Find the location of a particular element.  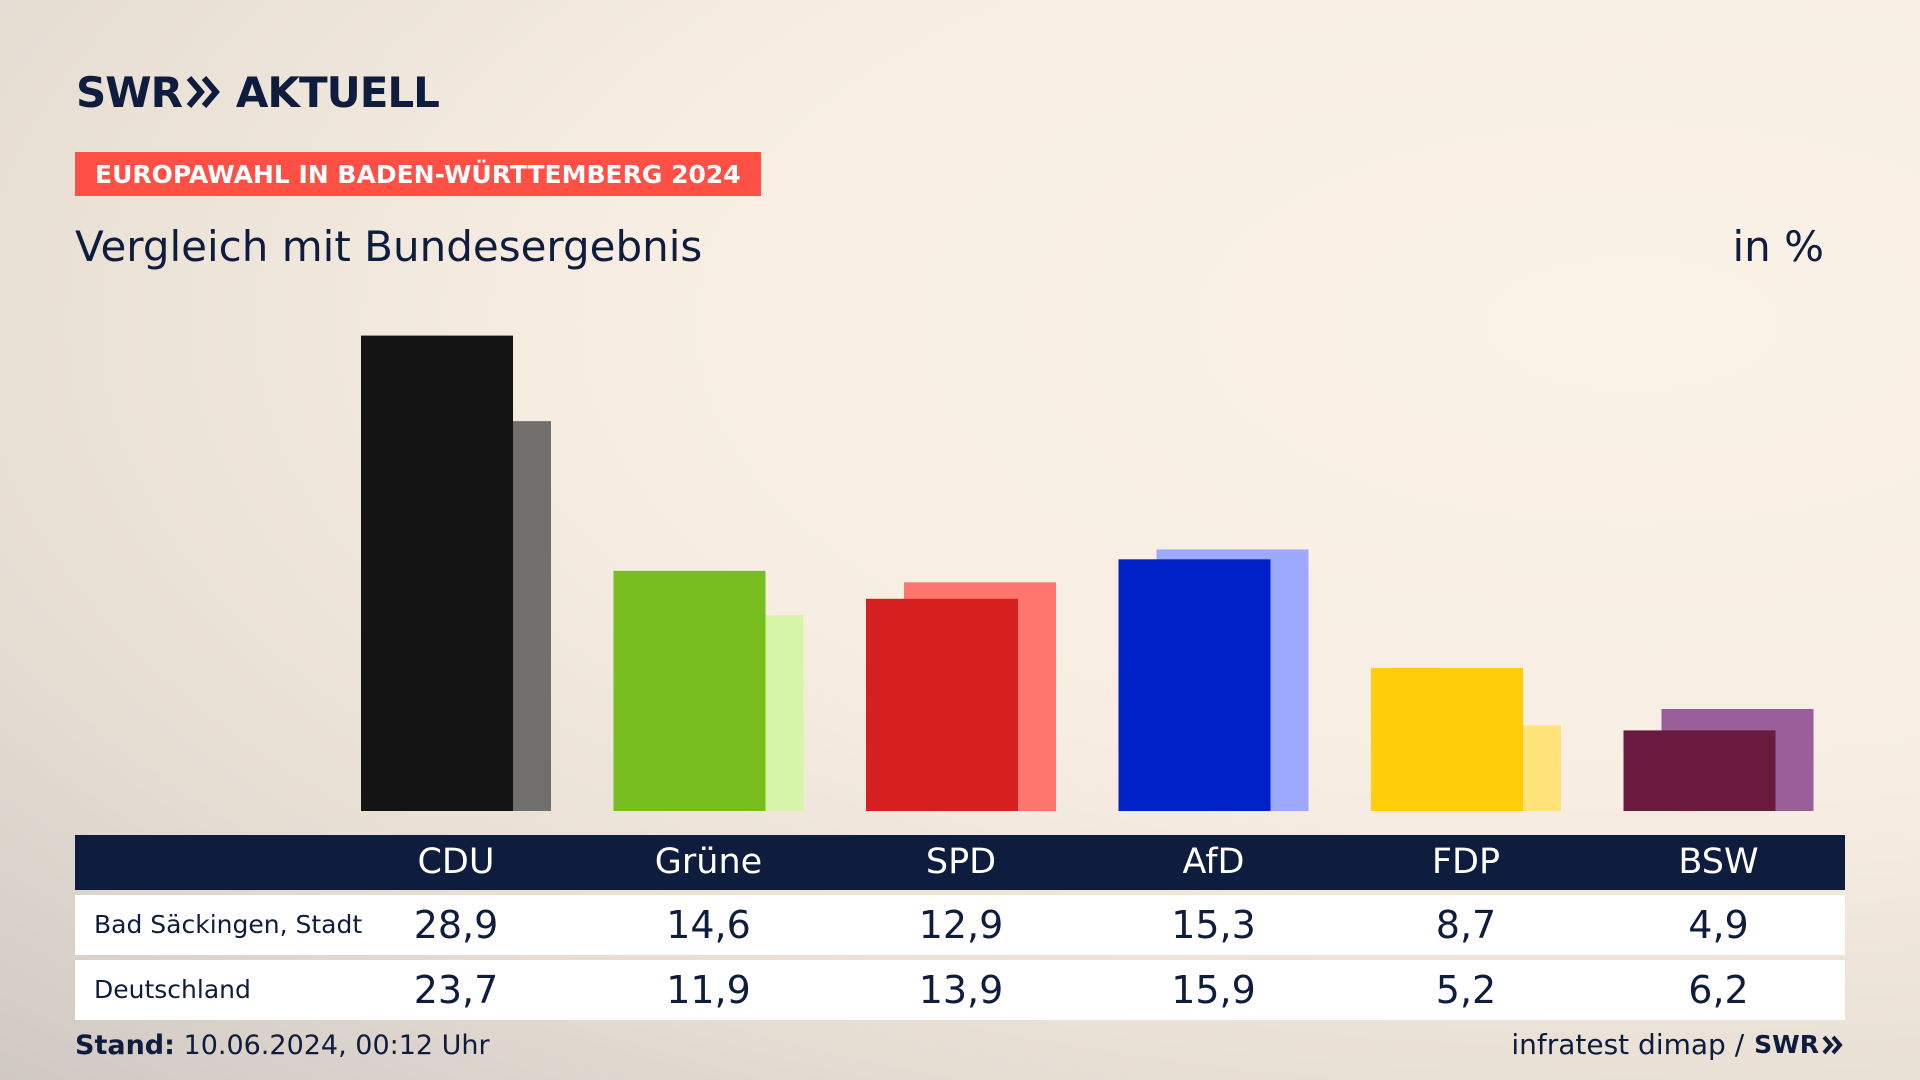

bar-bsw-bad-saeckingen is located at coordinates (1699, 770).